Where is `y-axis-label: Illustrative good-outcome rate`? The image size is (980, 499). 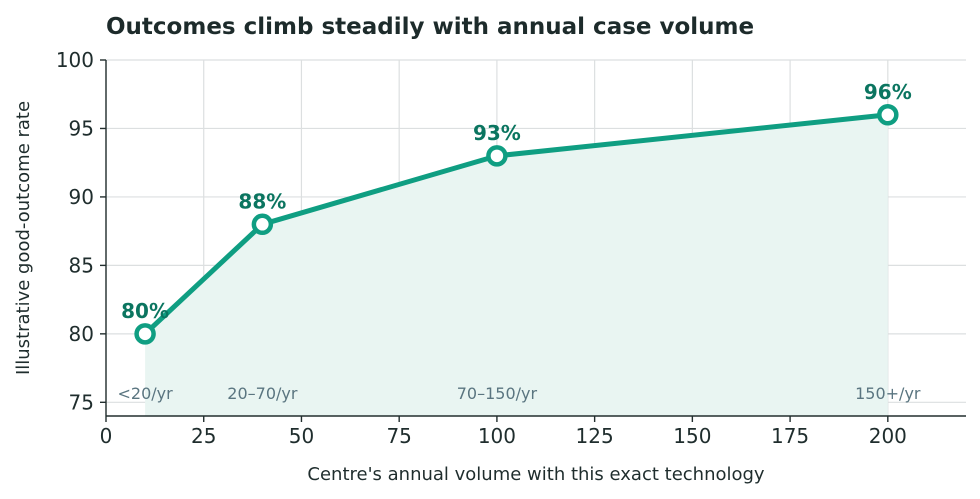 y-axis-label: Illustrative good-outcome rate is located at coordinates (23, 238).